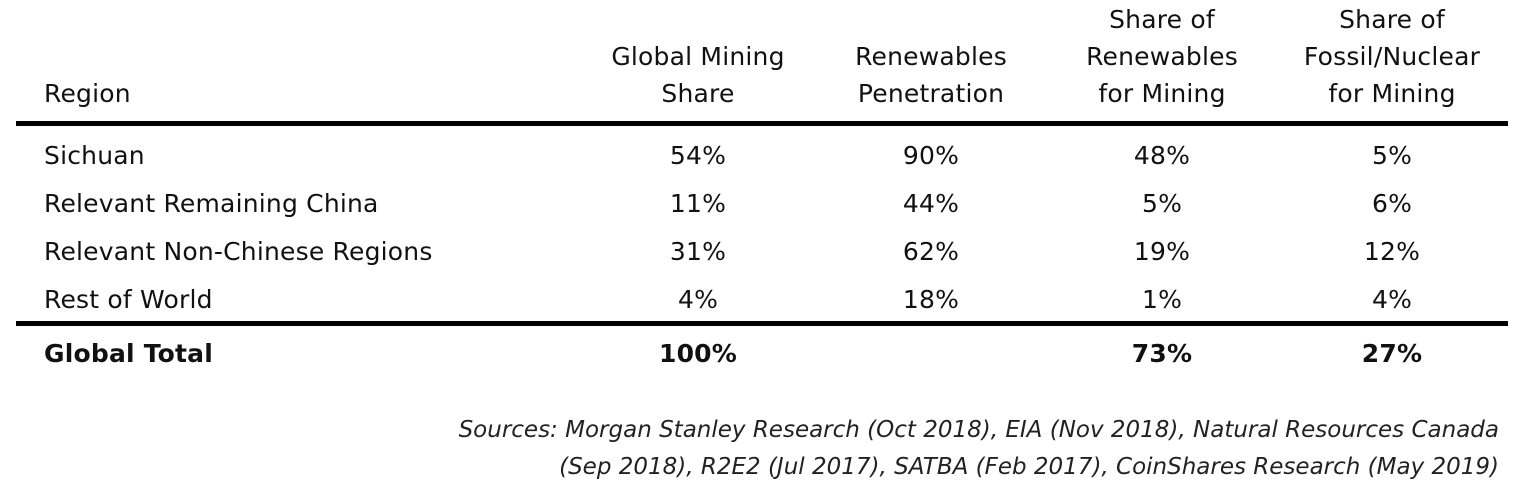  What do you see at coordinates (1162, 353) in the screenshot?
I see `total-share-renewables: 73%` at bounding box center [1162, 353].